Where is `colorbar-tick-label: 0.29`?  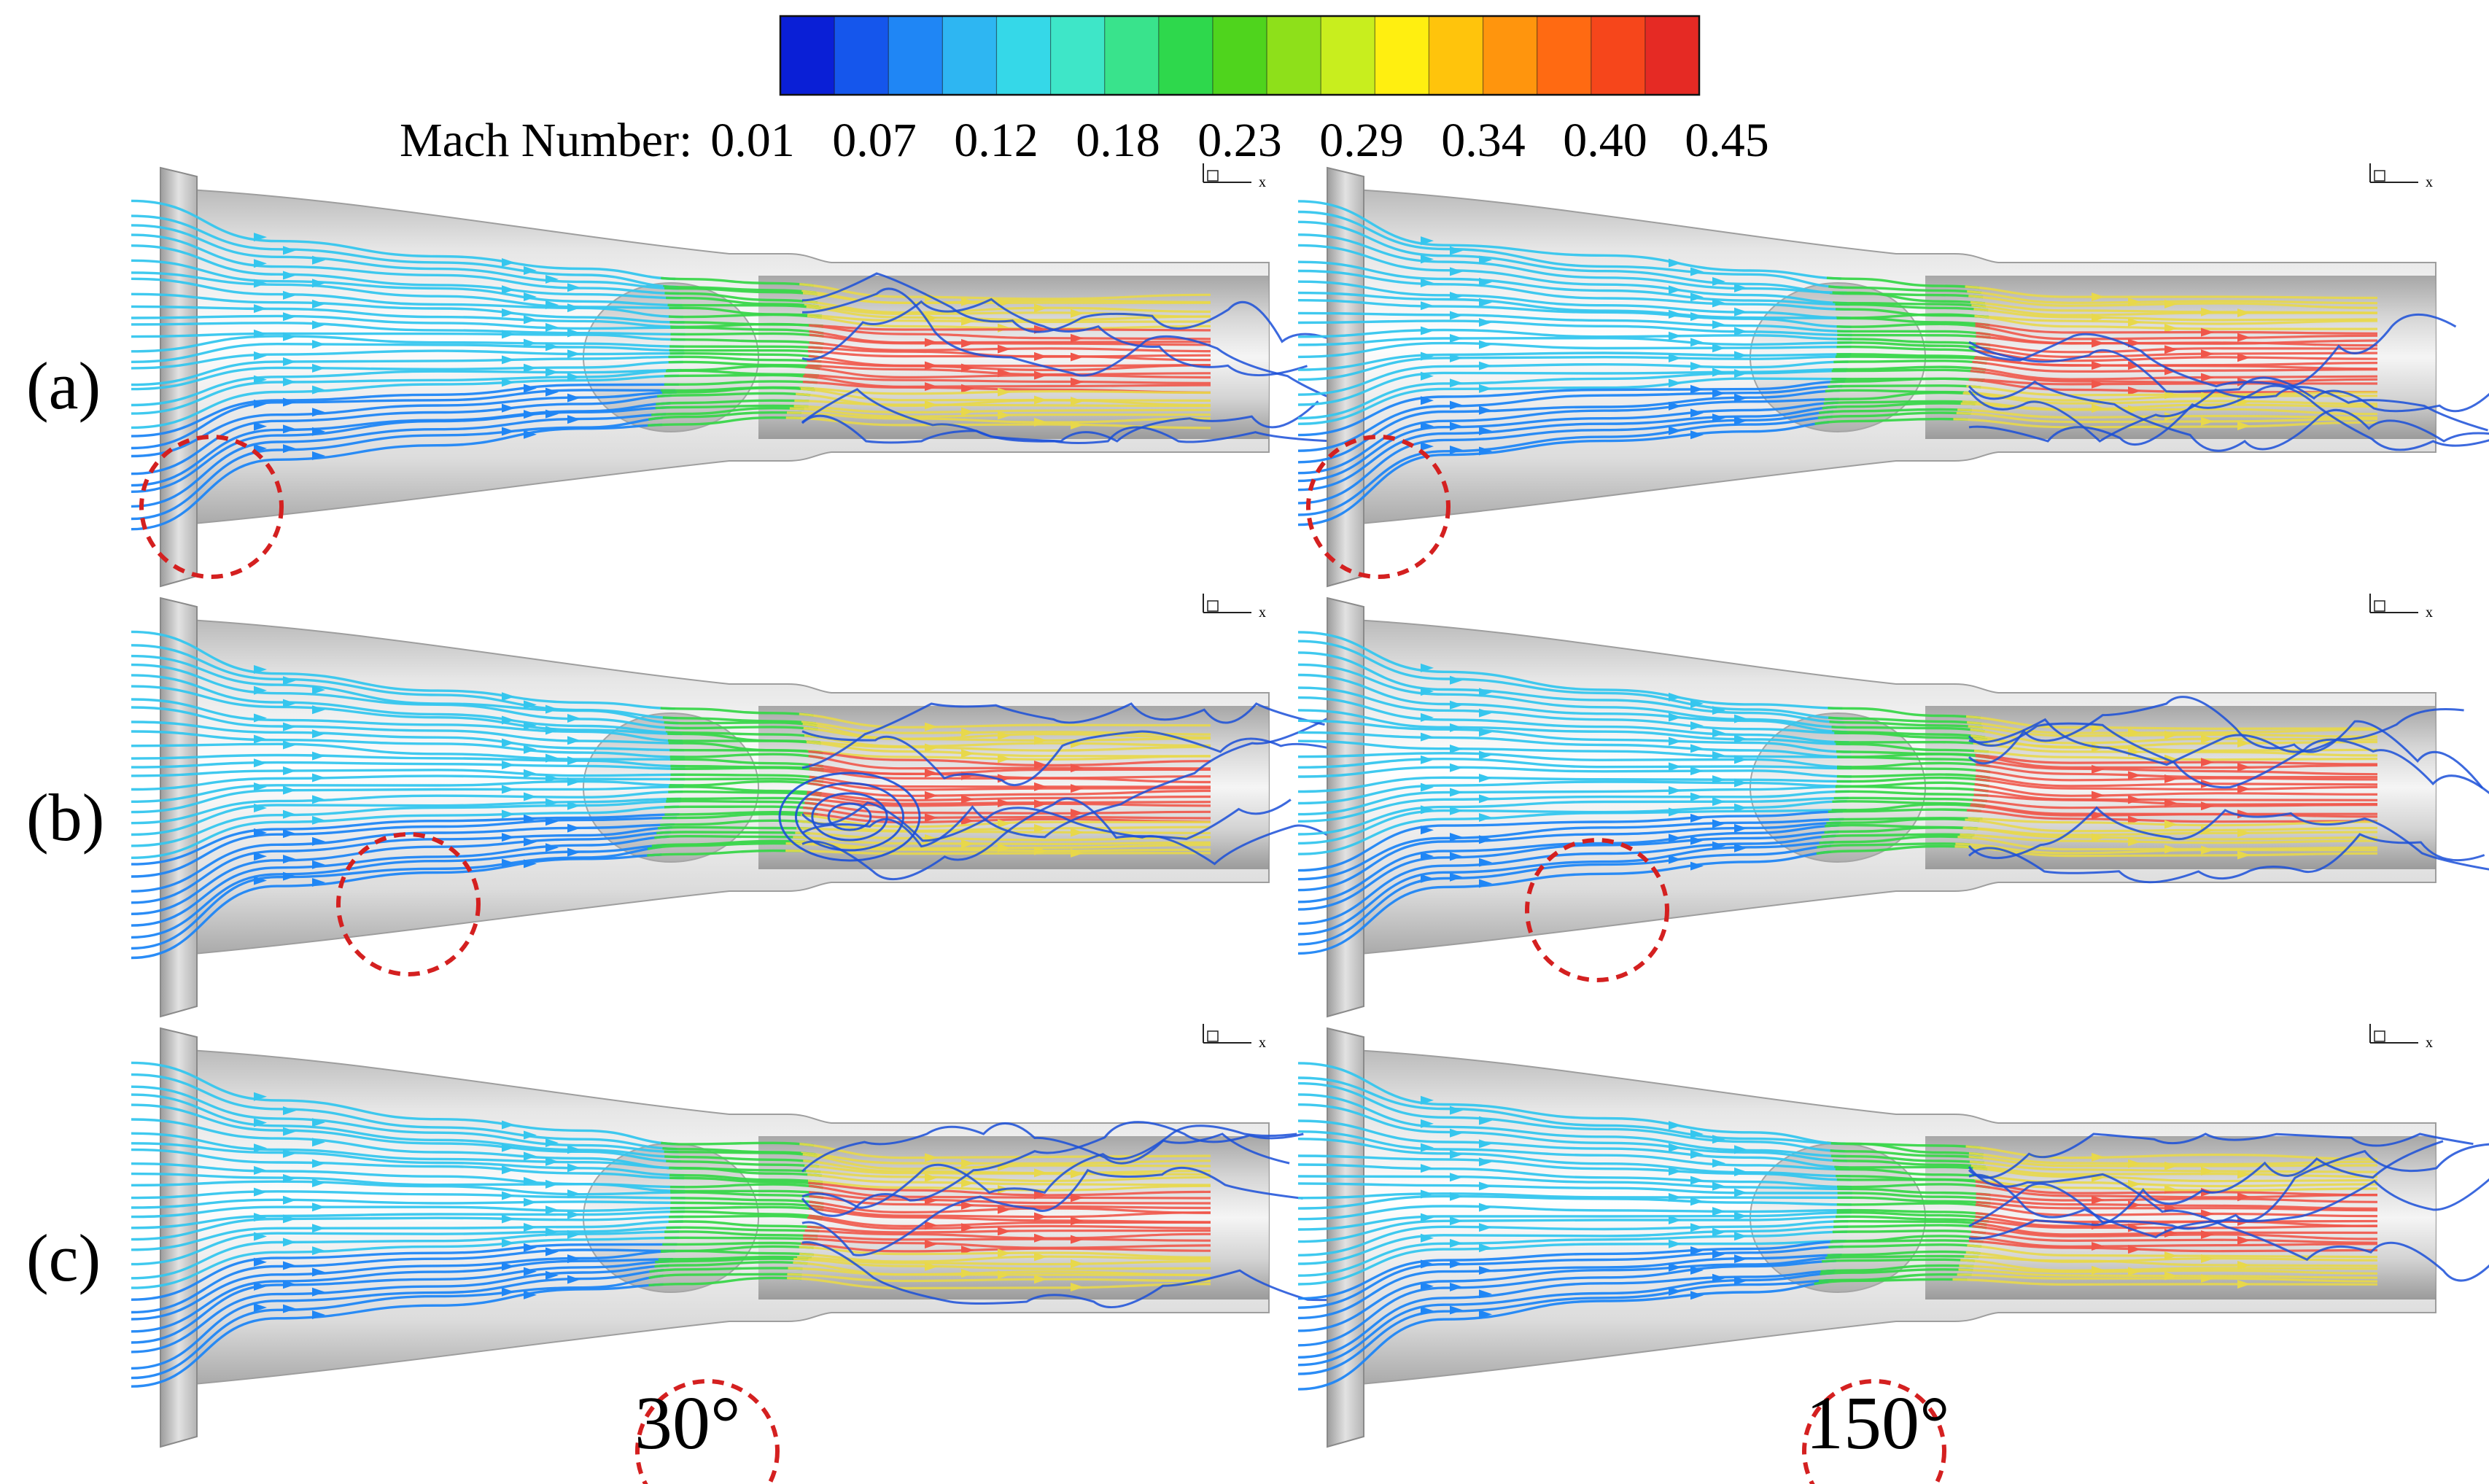
colorbar-tick-label: 0.29 is located at coordinates (1361, 140).